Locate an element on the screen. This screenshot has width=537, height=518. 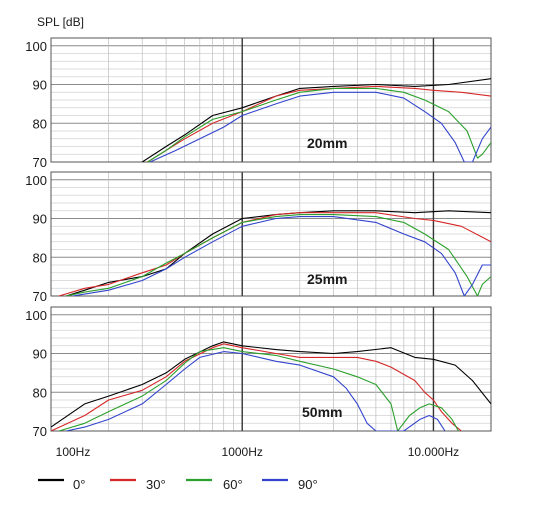
y-axis-label: SPL [dB] is located at coordinates (60, 22).